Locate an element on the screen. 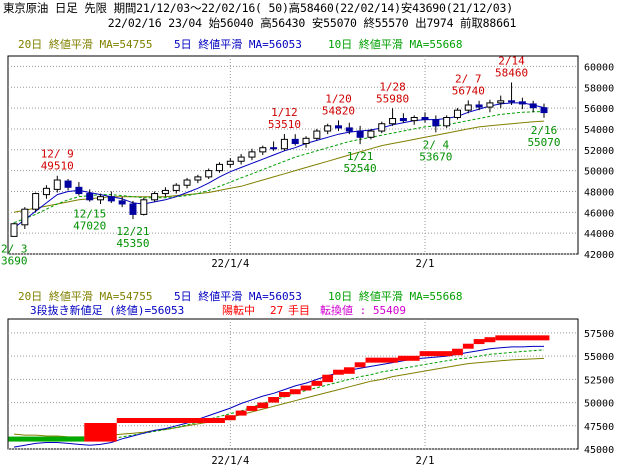 The width and height of the screenshot is (624, 475). annotation-date: 1/20 is located at coordinates (338, 98).